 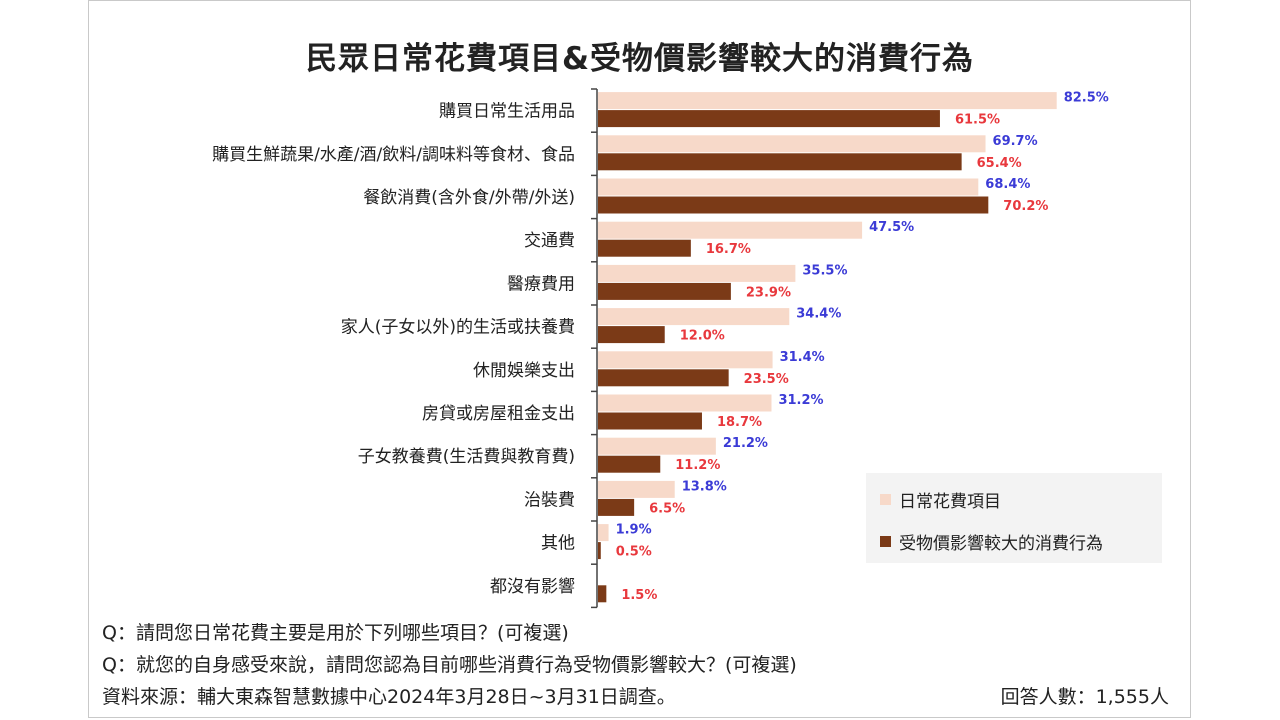 I want to click on legend-label-b: 受物價影響較大的消費行為, so click(x=1001, y=544).